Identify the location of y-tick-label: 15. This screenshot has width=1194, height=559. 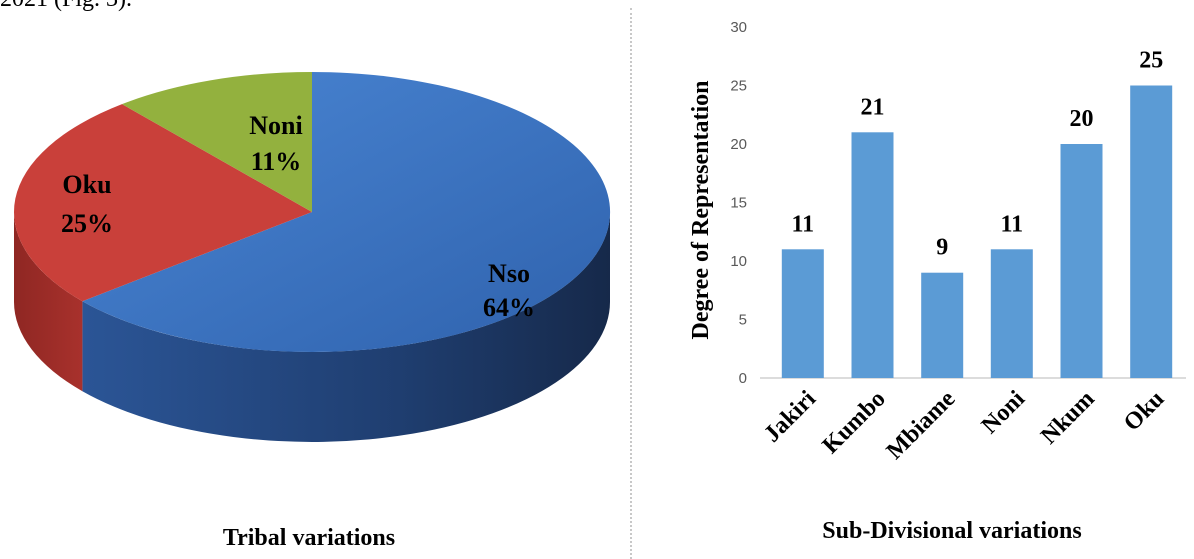
(738, 203).